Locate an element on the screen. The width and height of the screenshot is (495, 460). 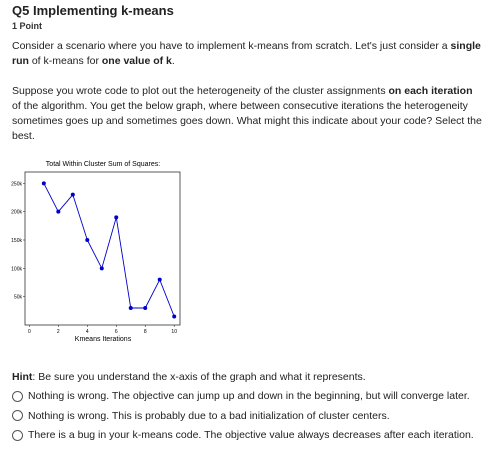
x-tick-label: 4 is located at coordinates (87, 332).